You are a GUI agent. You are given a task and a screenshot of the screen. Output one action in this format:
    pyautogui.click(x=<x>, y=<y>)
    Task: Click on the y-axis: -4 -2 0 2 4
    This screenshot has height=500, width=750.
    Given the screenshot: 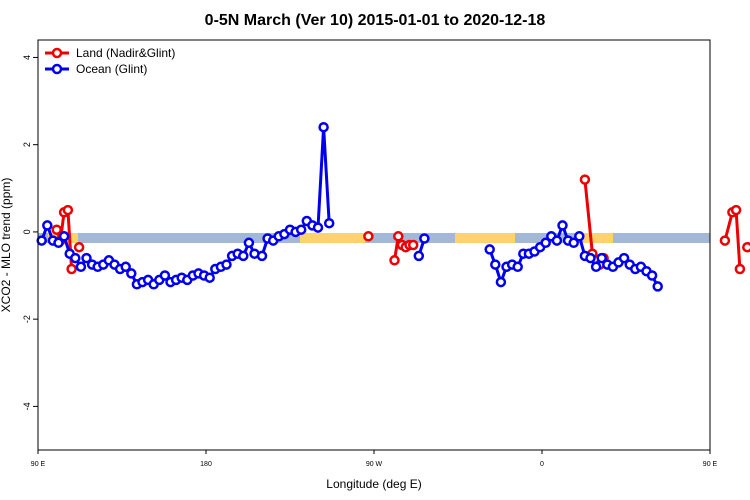 What is the action you would take?
    pyautogui.click(x=30, y=232)
    